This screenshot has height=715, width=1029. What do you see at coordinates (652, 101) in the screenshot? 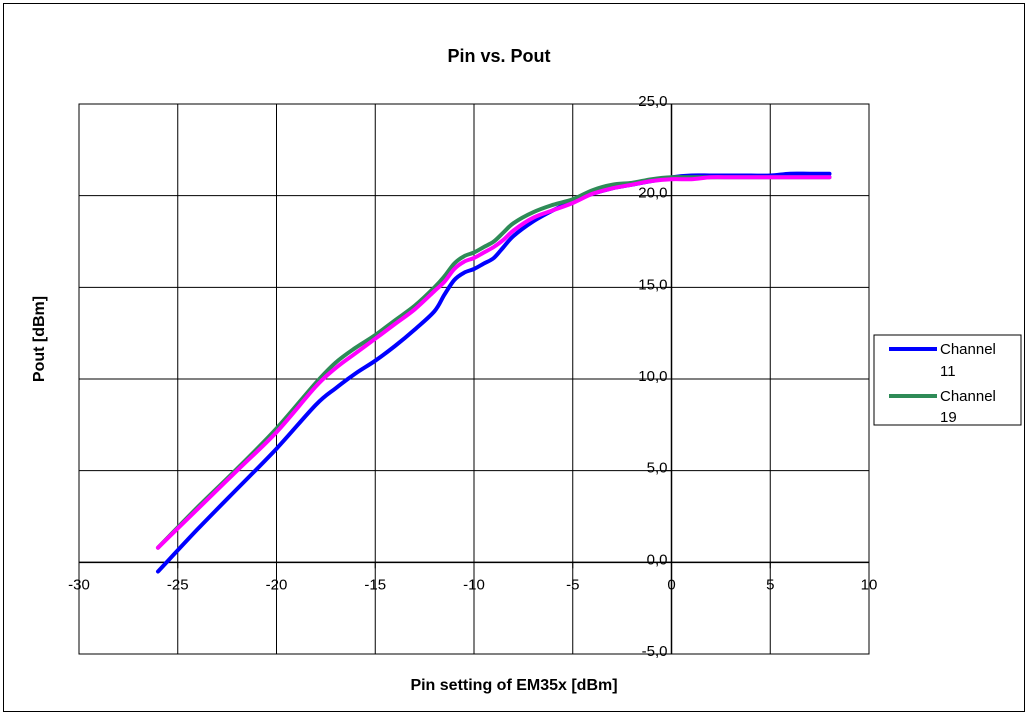
I see `y-tick-label-6: 25,0` at bounding box center [652, 101].